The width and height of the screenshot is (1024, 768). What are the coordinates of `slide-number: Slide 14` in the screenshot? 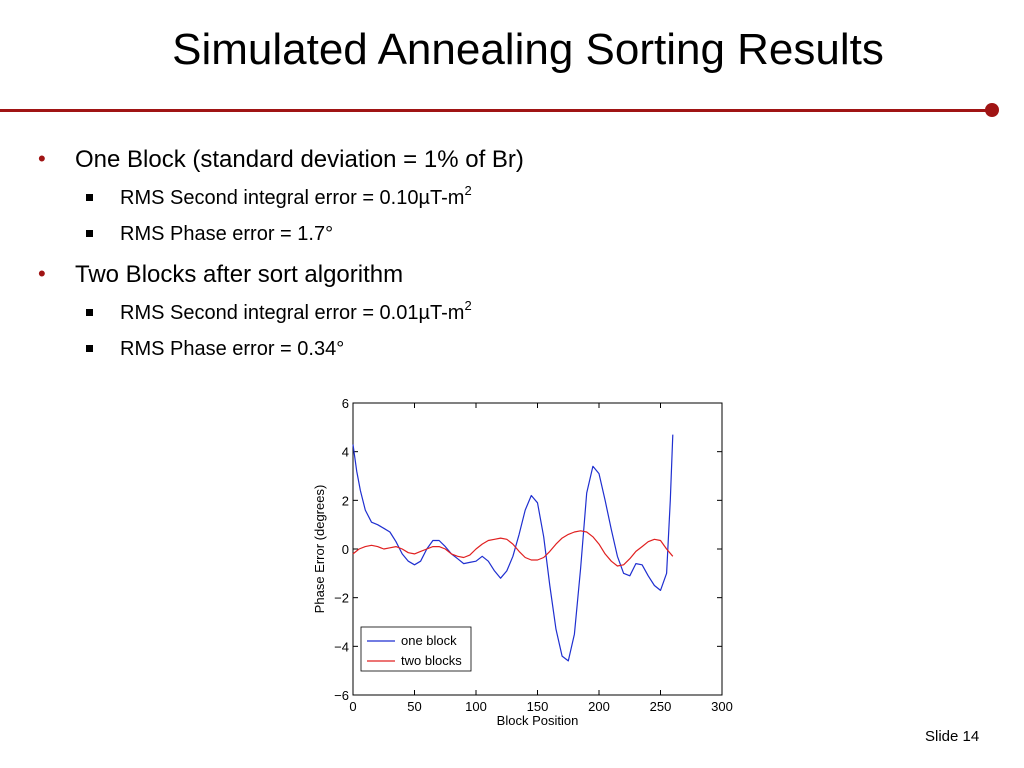 It's located at (952, 736).